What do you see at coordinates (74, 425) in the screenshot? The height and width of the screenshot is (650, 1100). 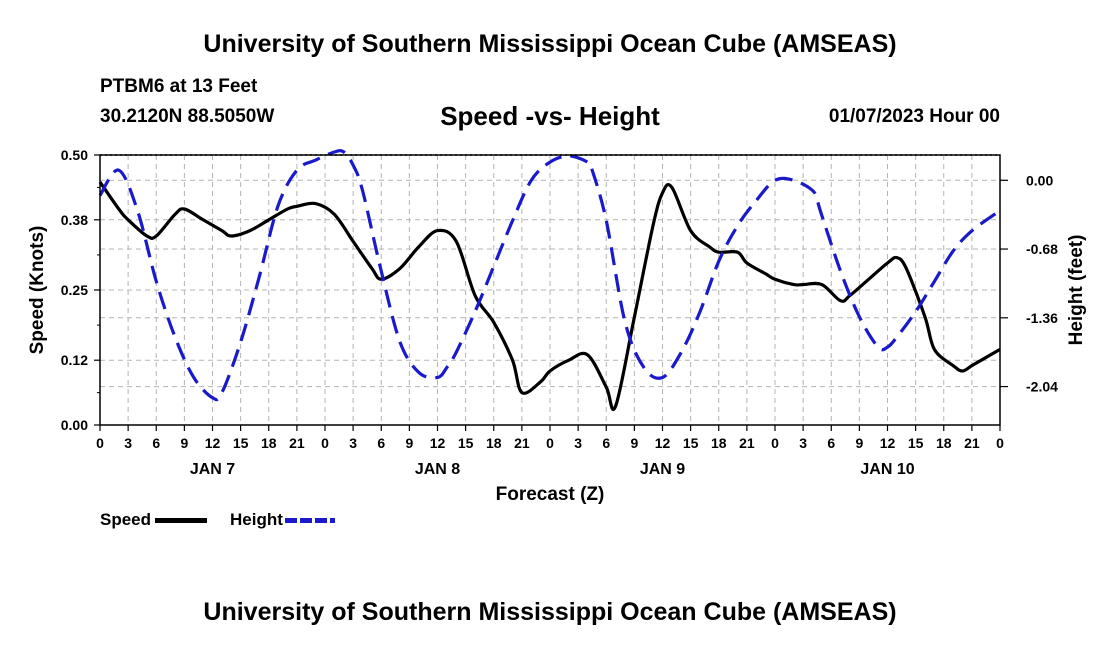 I see `y-tick-label-left: 0.00` at bounding box center [74, 425].